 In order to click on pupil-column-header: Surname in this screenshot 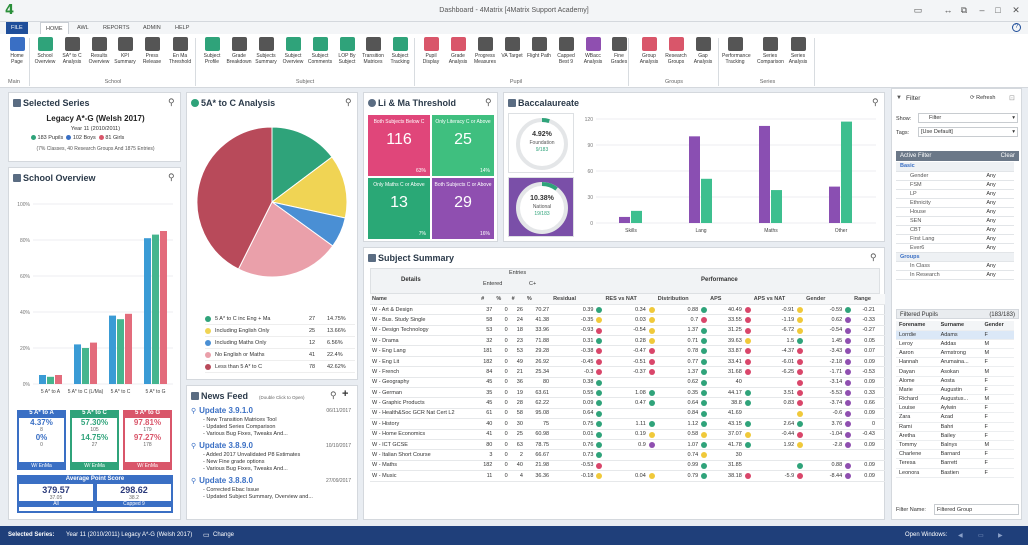, I will do `click(959, 326)`.